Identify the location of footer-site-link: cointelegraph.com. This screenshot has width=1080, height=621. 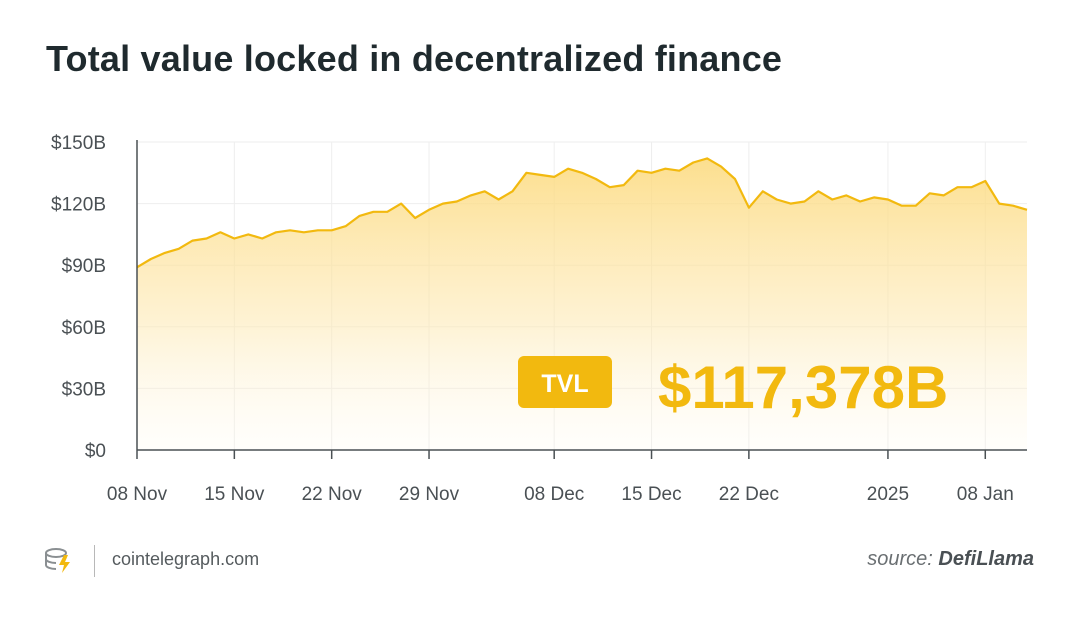
(186, 559).